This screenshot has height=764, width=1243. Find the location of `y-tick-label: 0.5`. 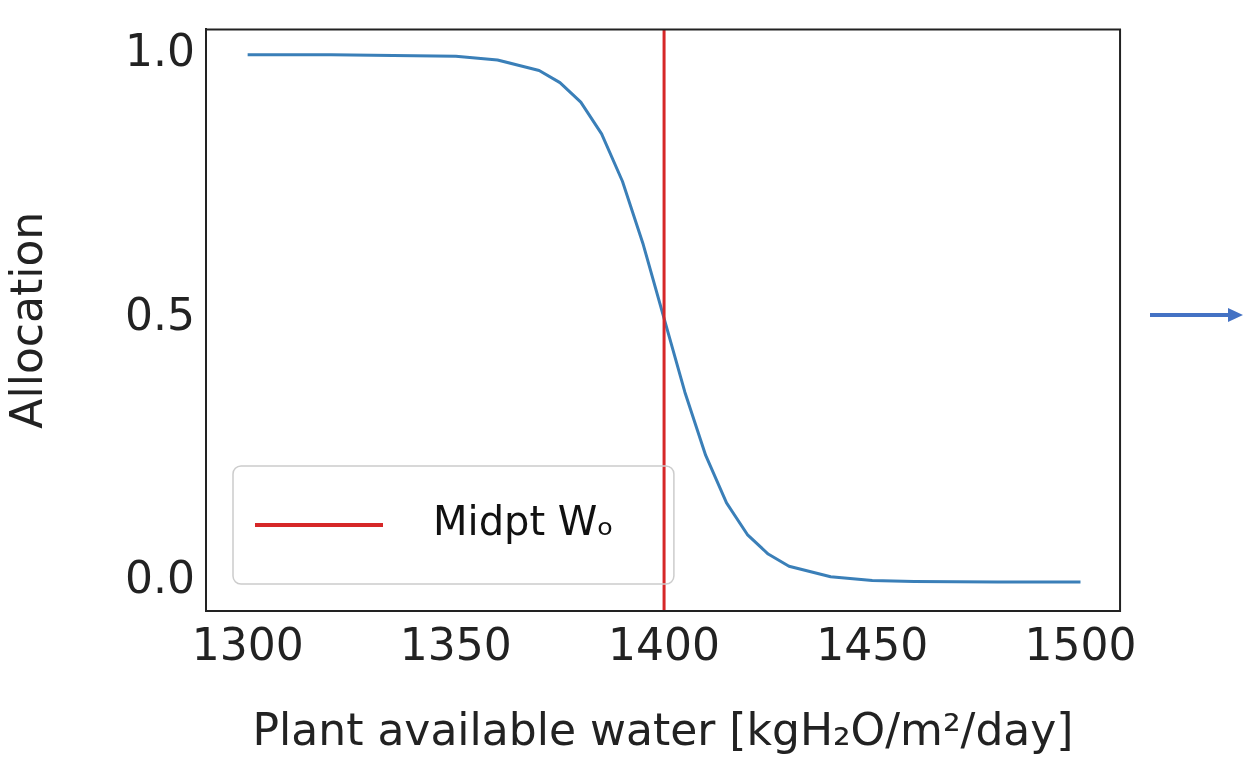

y-tick-label: 0.5 is located at coordinates (160, 314).